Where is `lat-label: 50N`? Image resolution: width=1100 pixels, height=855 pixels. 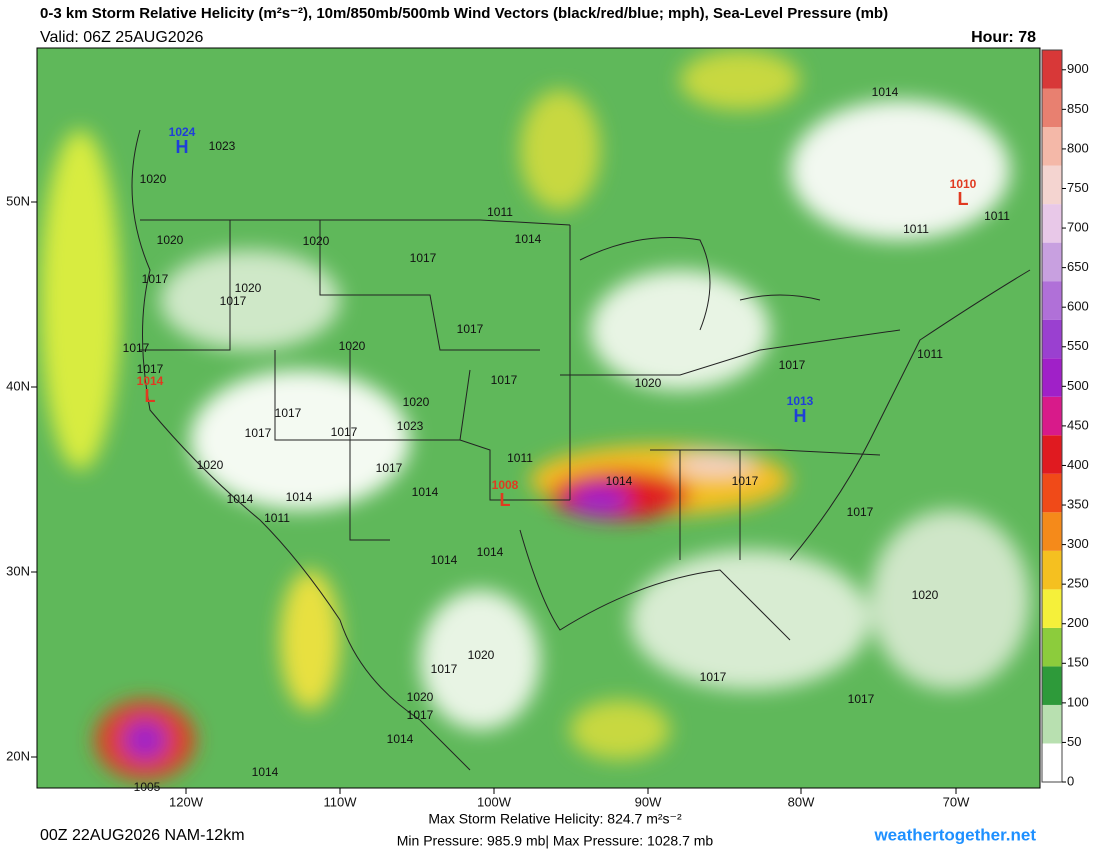 lat-label: 50N is located at coordinates (18, 200).